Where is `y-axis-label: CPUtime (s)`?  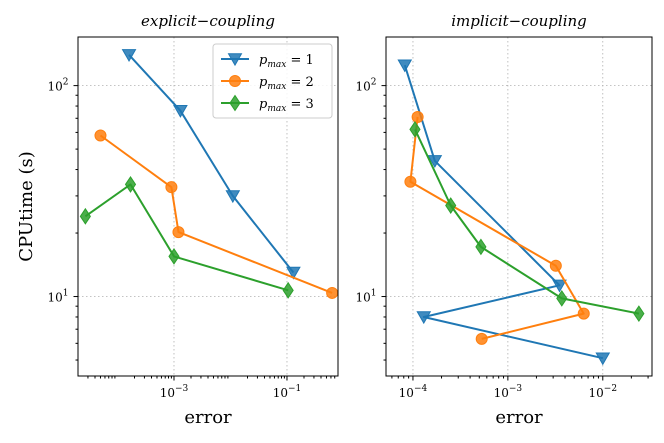
y-axis-label: CPUtime (s) is located at coordinates (26, 206).